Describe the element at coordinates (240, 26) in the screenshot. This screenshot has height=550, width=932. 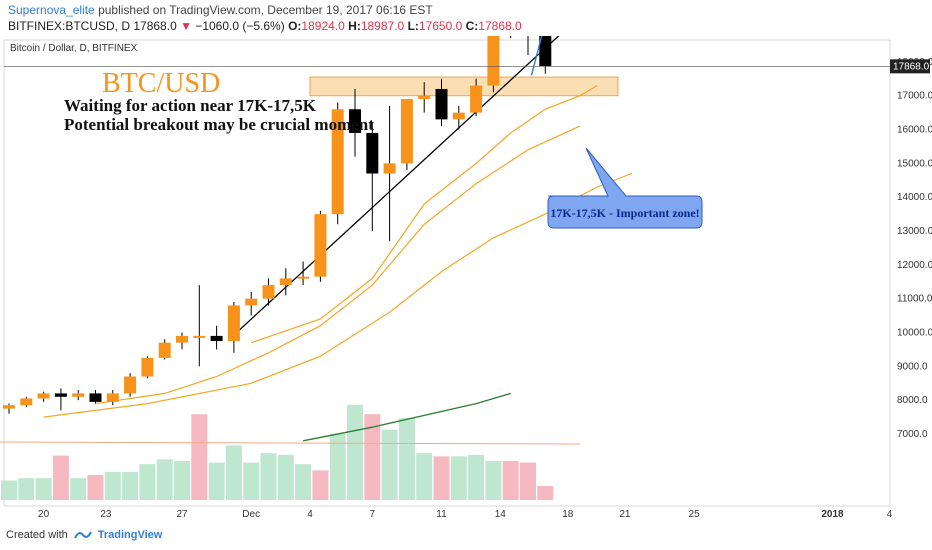
I see `change-value: −1060.0 (−5.6%)` at that location.